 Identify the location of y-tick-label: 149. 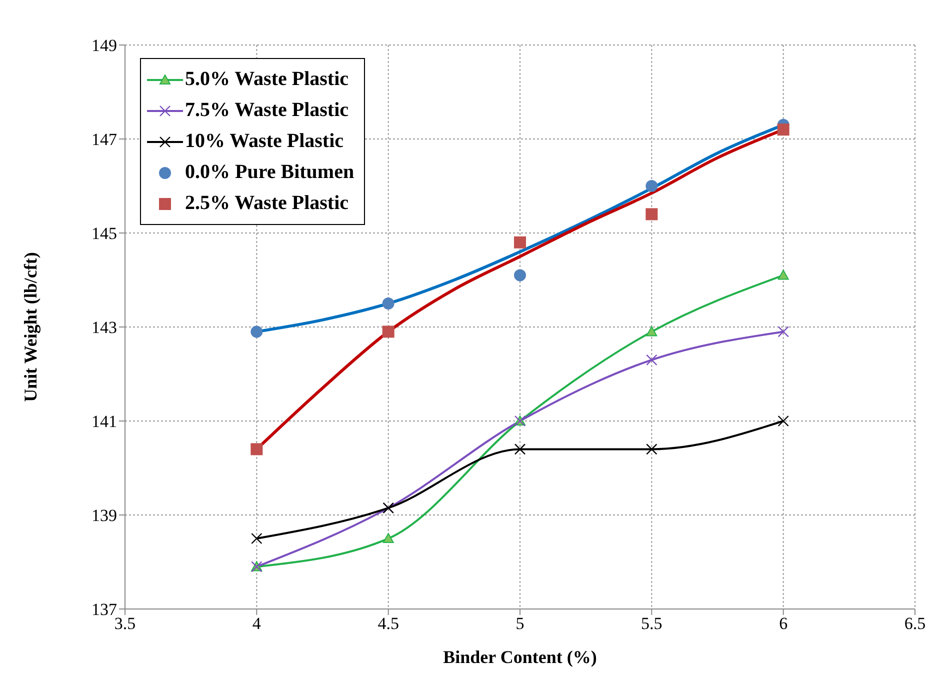
(104, 46).